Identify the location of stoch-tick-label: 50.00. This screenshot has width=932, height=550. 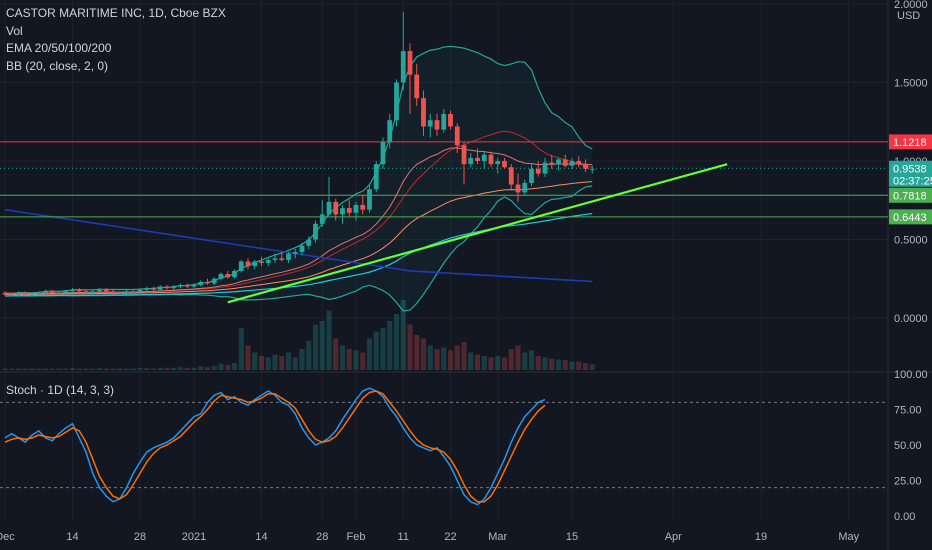
(908, 446).